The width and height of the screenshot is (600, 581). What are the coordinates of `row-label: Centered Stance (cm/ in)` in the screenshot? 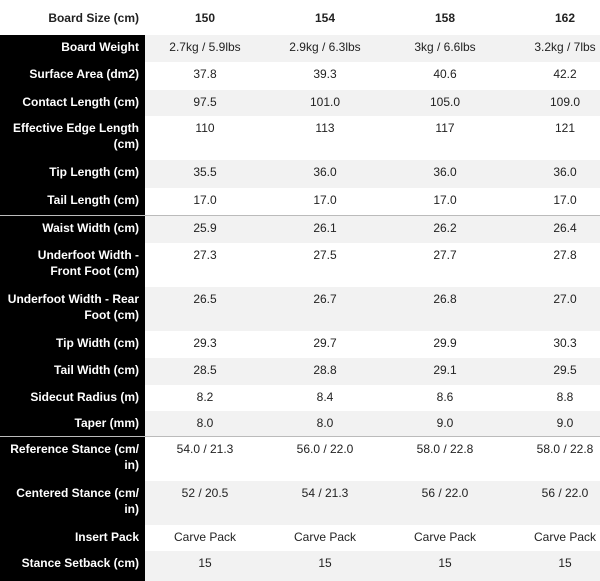 It's located at (72, 503).